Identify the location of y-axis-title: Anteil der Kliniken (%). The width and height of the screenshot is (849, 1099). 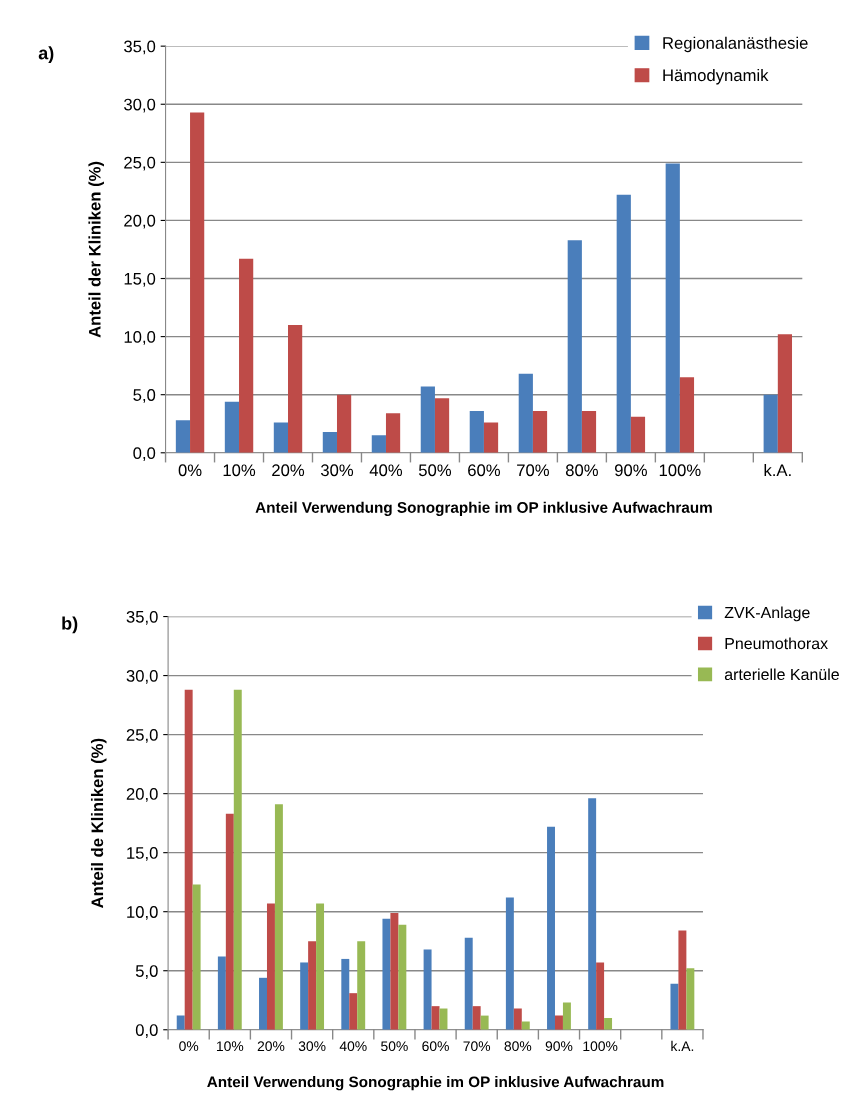
(96, 249).